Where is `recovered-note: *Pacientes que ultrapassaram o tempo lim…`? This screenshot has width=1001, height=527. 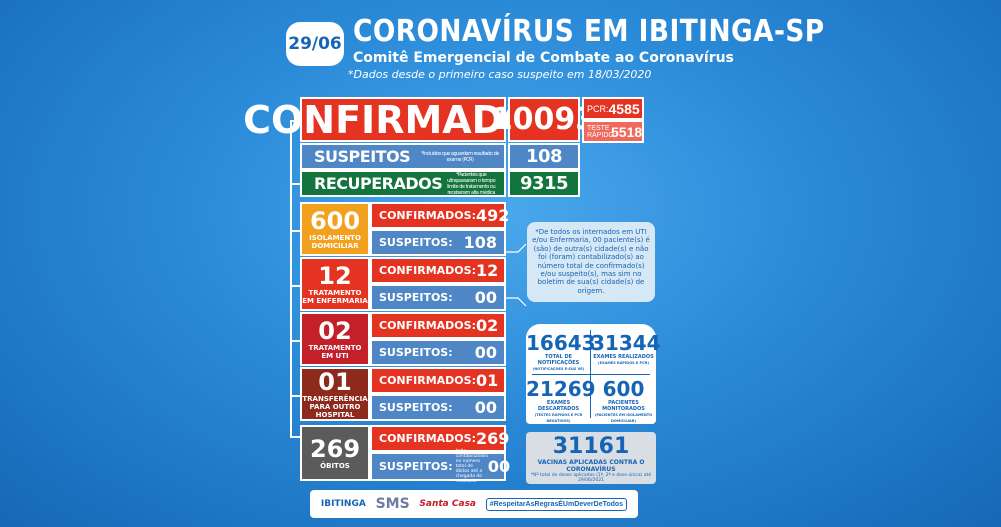
recovered-note: *Pacientes que ultrapassaram o tempo lim… is located at coordinates (471, 183).